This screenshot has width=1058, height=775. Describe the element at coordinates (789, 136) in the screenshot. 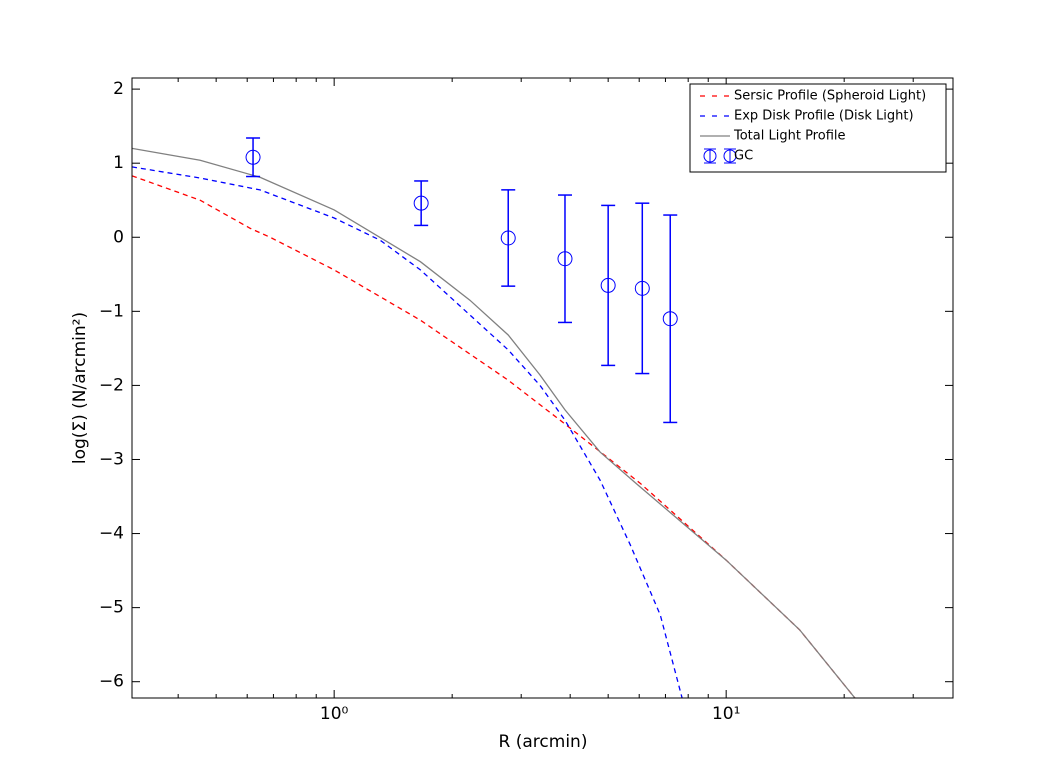

I see `legend-label: Total Light Profile` at that location.